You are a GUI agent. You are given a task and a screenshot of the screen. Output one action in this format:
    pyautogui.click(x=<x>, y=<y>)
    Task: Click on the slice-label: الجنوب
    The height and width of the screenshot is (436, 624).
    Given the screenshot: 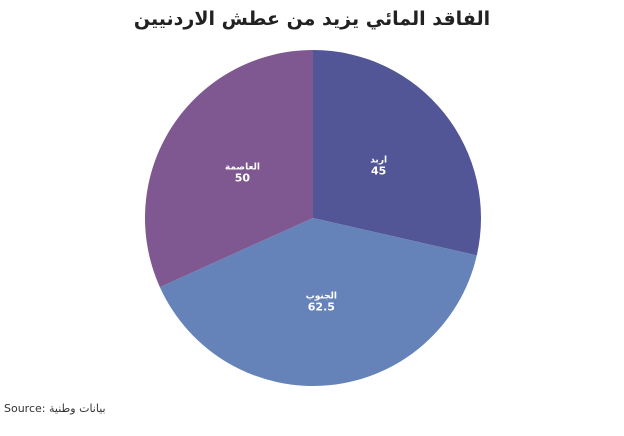 What is the action you would take?
    pyautogui.click(x=321, y=297)
    